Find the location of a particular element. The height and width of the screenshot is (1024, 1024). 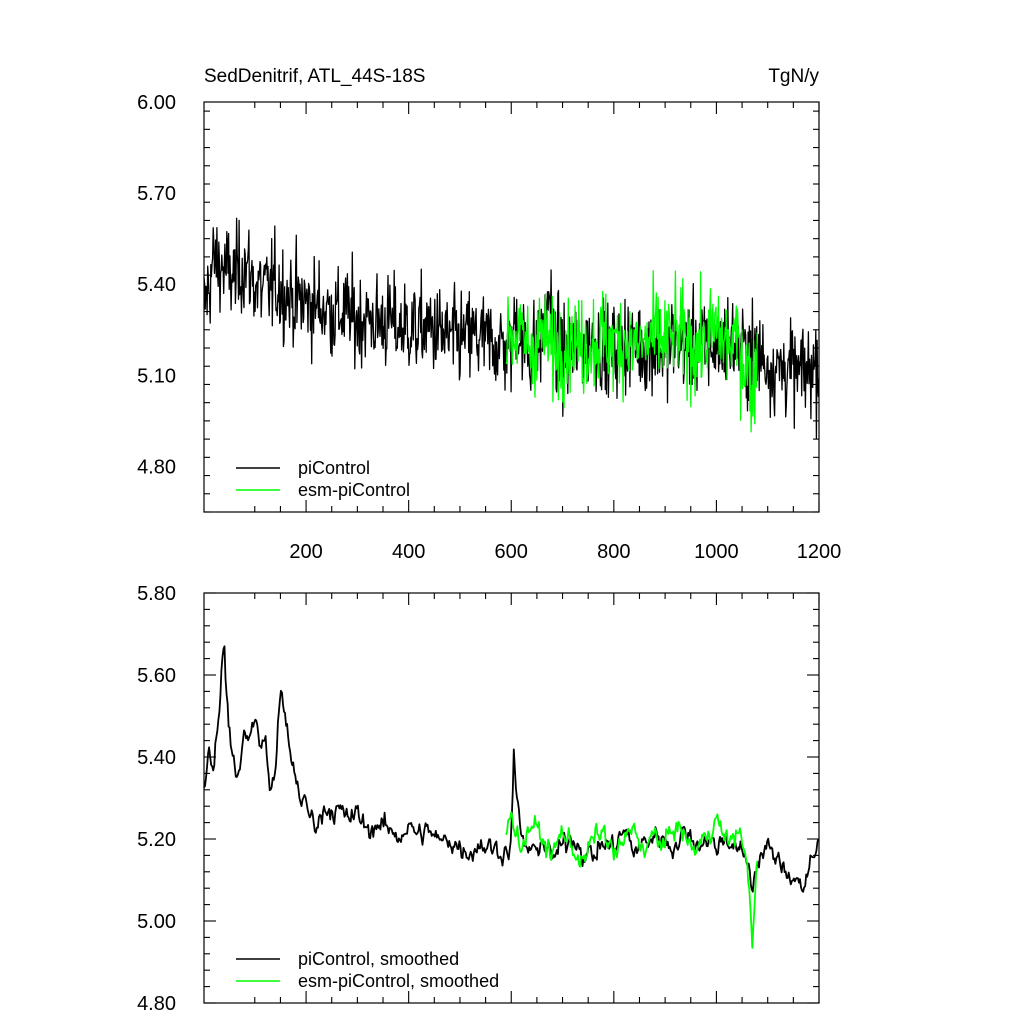

y-tick-label: 5.20 is located at coordinates (156, 840).